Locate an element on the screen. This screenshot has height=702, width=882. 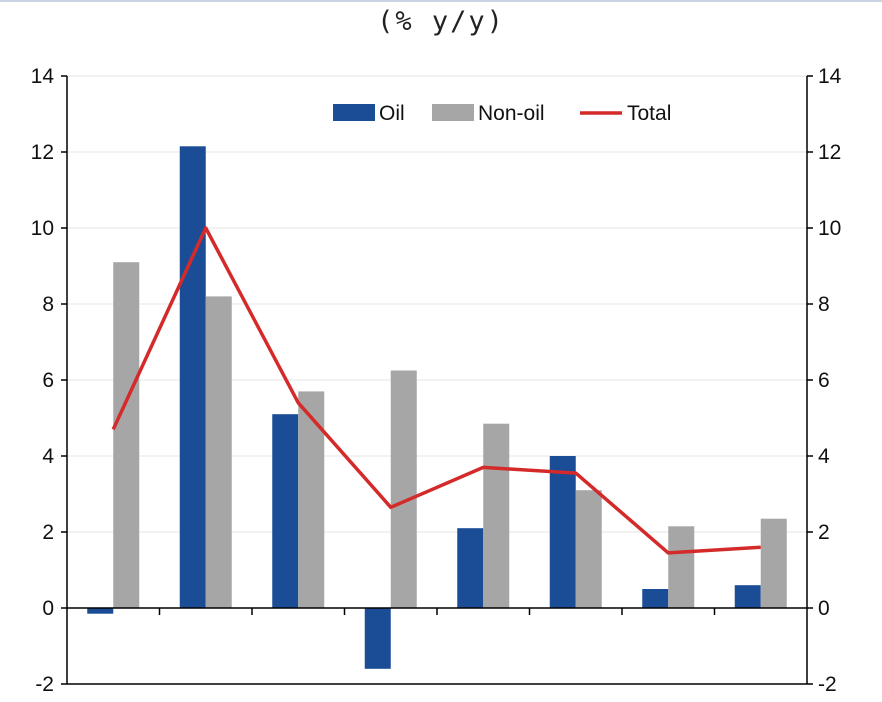
legend-oil-label: Oil is located at coordinates (392, 113).